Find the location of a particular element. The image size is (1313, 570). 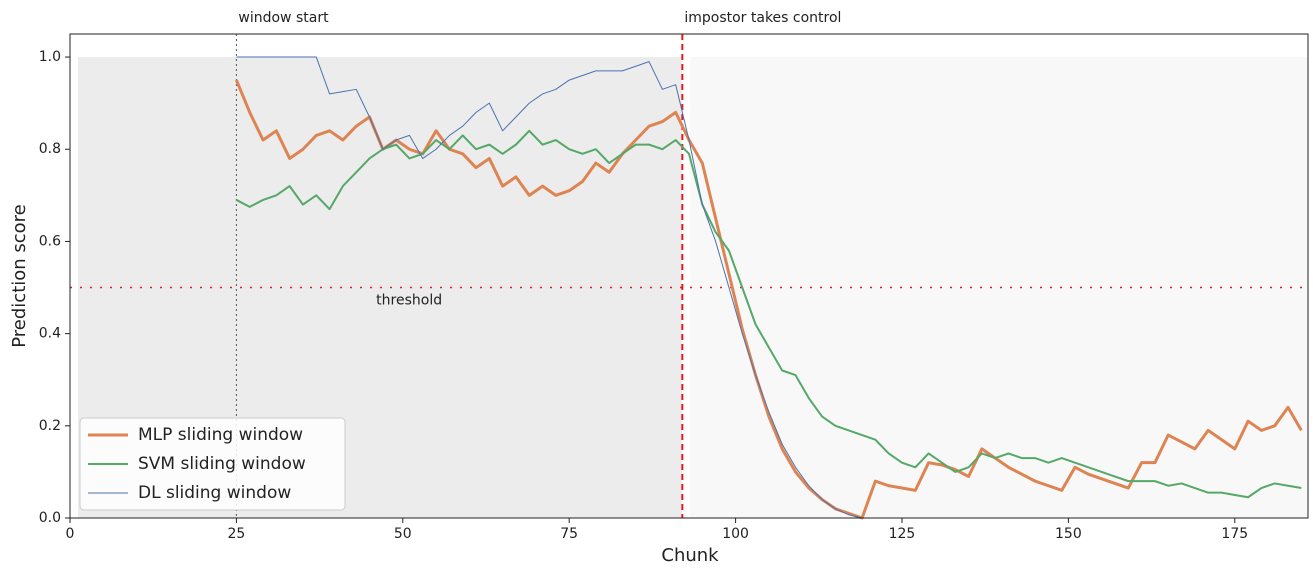

y-tick-label: 0.0 is located at coordinates (50, 518).